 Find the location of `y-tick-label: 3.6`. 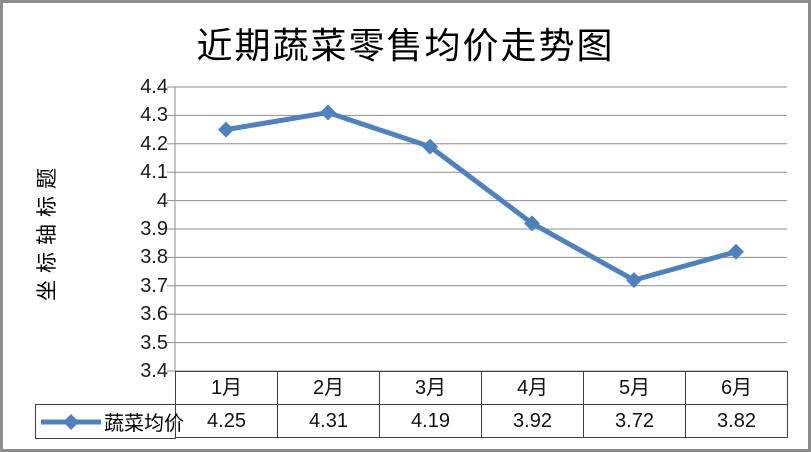

y-tick-label: 3.6 is located at coordinates (154, 314).